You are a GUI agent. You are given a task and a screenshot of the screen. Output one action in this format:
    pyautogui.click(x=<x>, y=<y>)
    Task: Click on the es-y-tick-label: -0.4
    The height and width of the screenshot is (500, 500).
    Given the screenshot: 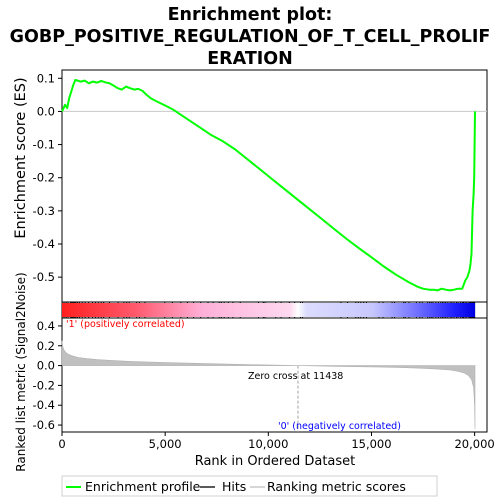 What is the action you would take?
    pyautogui.click(x=44, y=244)
    